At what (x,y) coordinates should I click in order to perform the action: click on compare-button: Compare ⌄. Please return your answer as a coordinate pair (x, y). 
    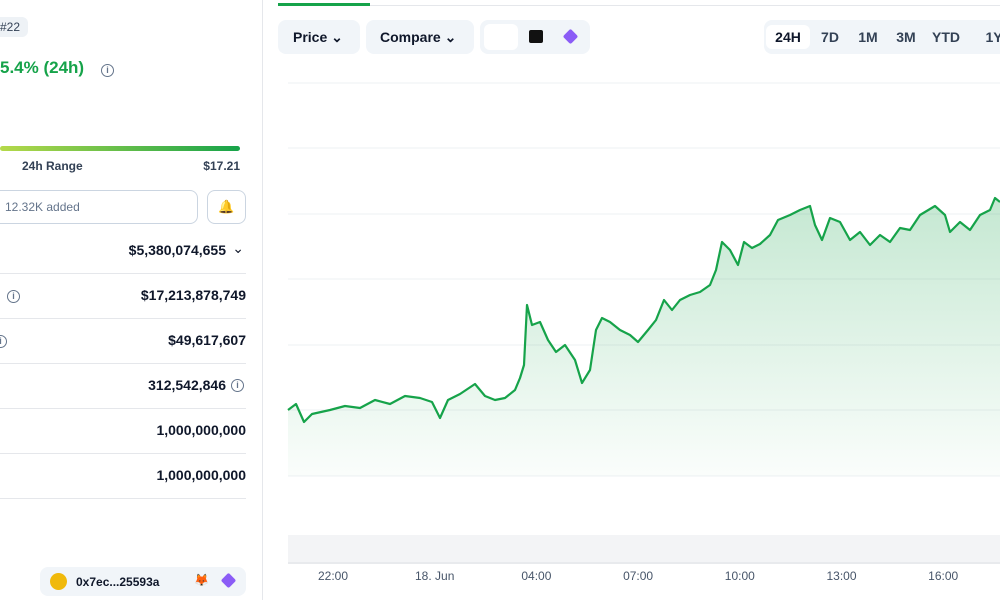
    Looking at the image, I should click on (420, 37).